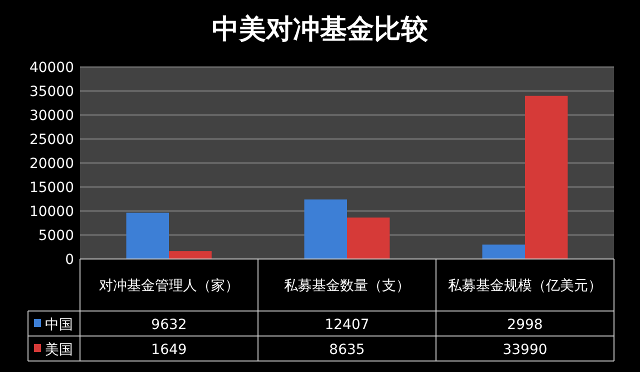  What do you see at coordinates (51, 164) in the screenshot?
I see `y-tick-label: 20000` at bounding box center [51, 164].